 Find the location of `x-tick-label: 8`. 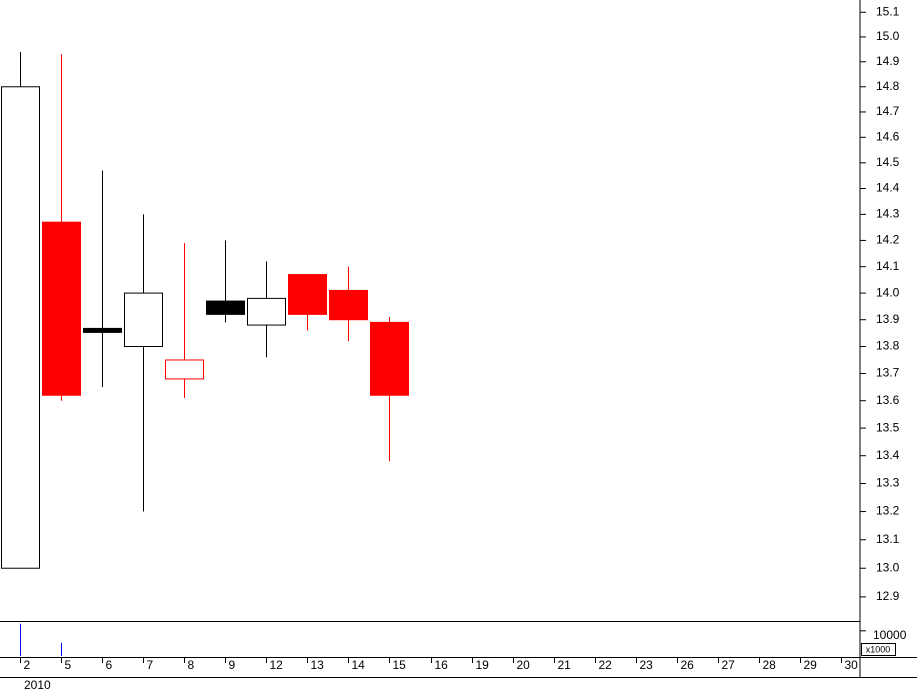

x-tick-label: 8 is located at coordinates (191, 665).